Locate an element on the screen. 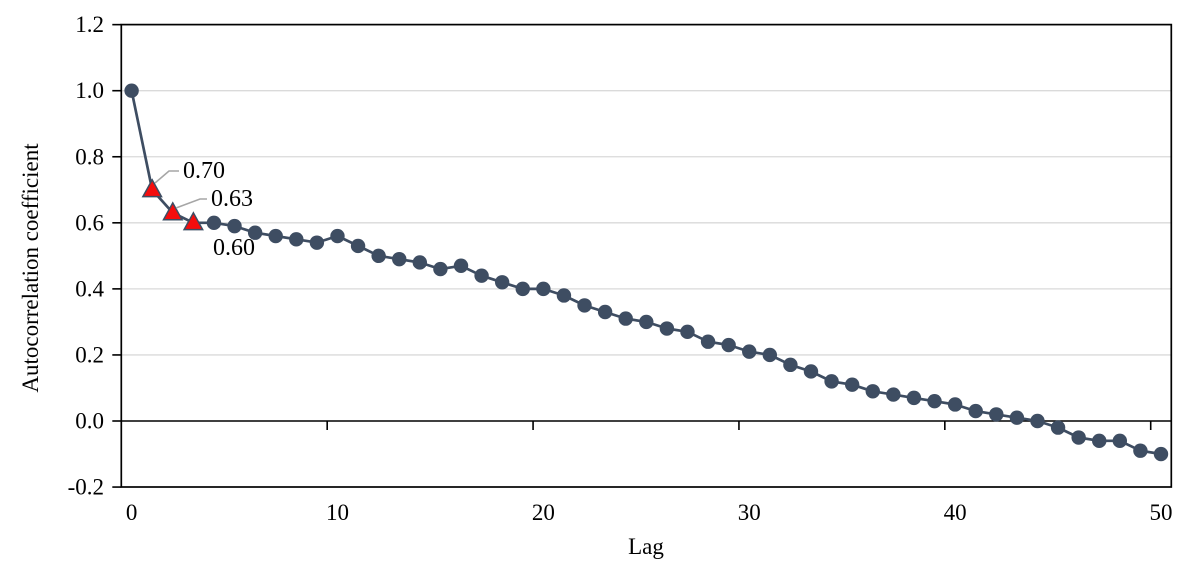 The height and width of the screenshot is (578, 1200). x-axis-tick-label: 40 is located at coordinates (955, 512).